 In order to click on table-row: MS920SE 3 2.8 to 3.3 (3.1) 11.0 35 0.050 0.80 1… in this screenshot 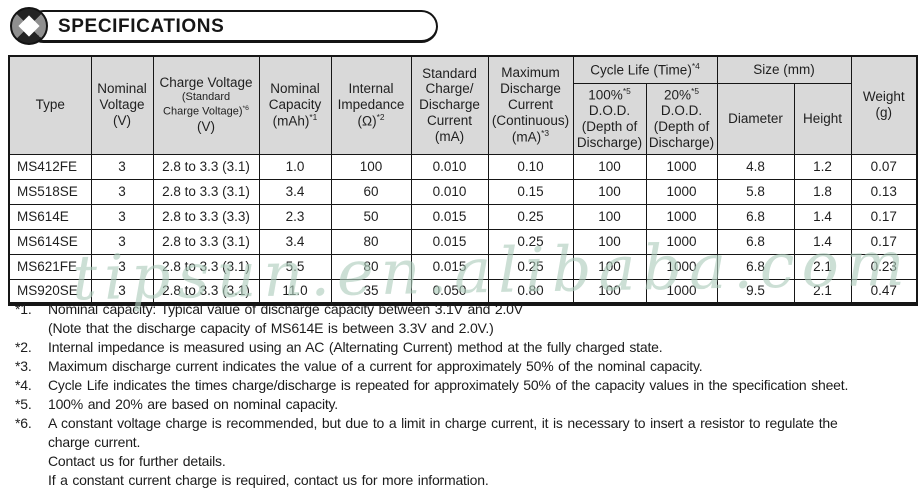, I will do `click(463, 291)`.